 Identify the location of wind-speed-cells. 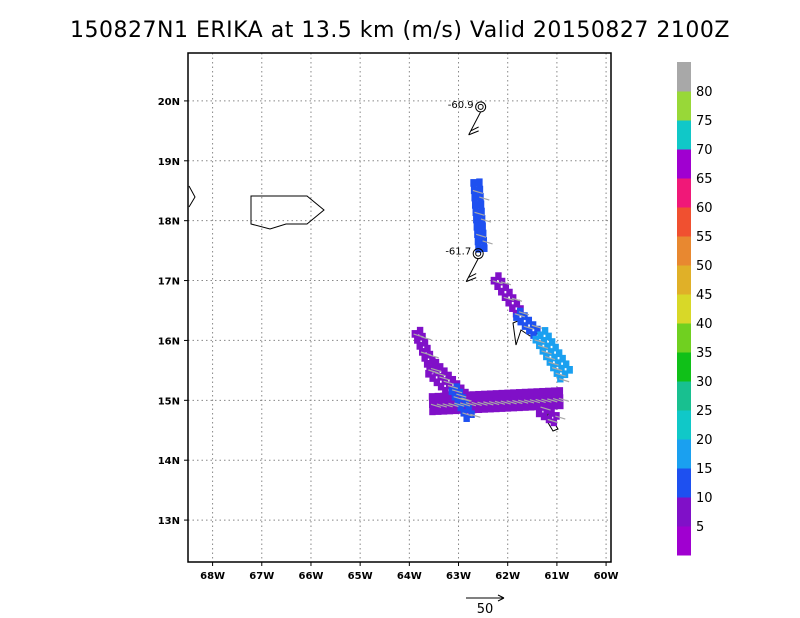
(492, 302).